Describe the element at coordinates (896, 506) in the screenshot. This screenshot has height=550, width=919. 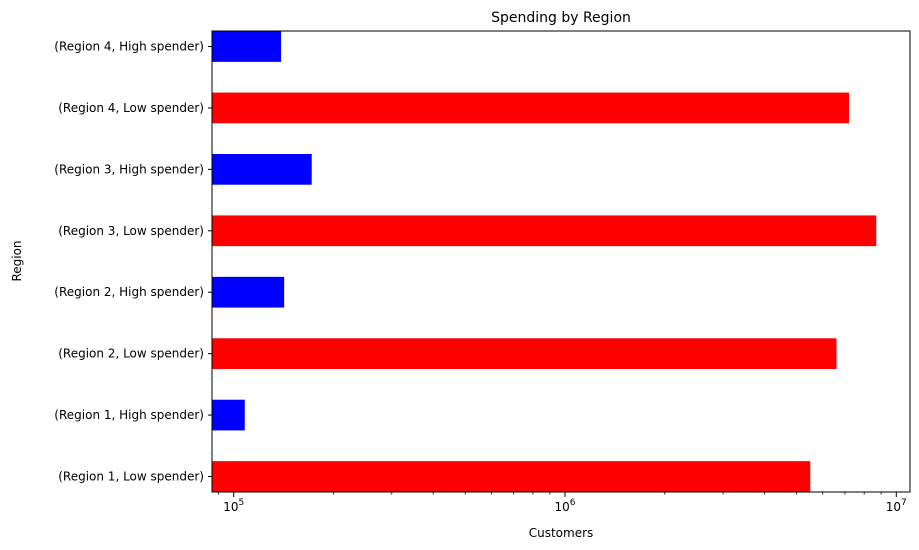
I see `x-tick-label: 10⁷` at that location.